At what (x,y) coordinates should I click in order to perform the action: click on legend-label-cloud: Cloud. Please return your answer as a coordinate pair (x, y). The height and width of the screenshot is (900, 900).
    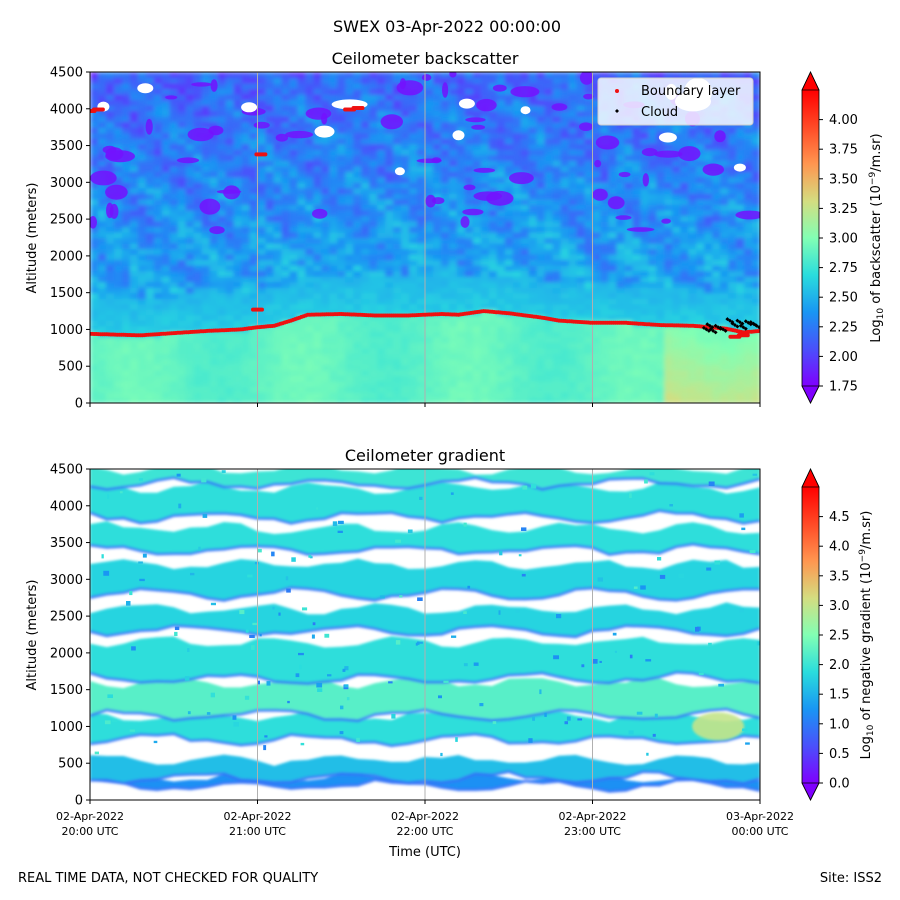
    Looking at the image, I should click on (659, 112).